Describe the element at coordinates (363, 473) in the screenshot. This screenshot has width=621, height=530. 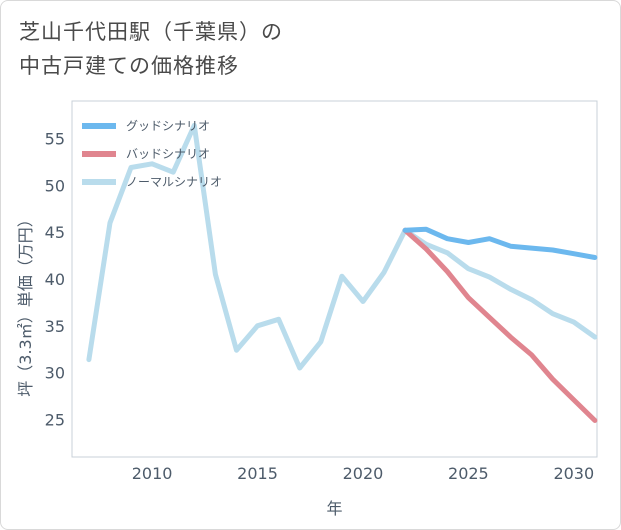
I see `x-tick-label: 2020` at that location.